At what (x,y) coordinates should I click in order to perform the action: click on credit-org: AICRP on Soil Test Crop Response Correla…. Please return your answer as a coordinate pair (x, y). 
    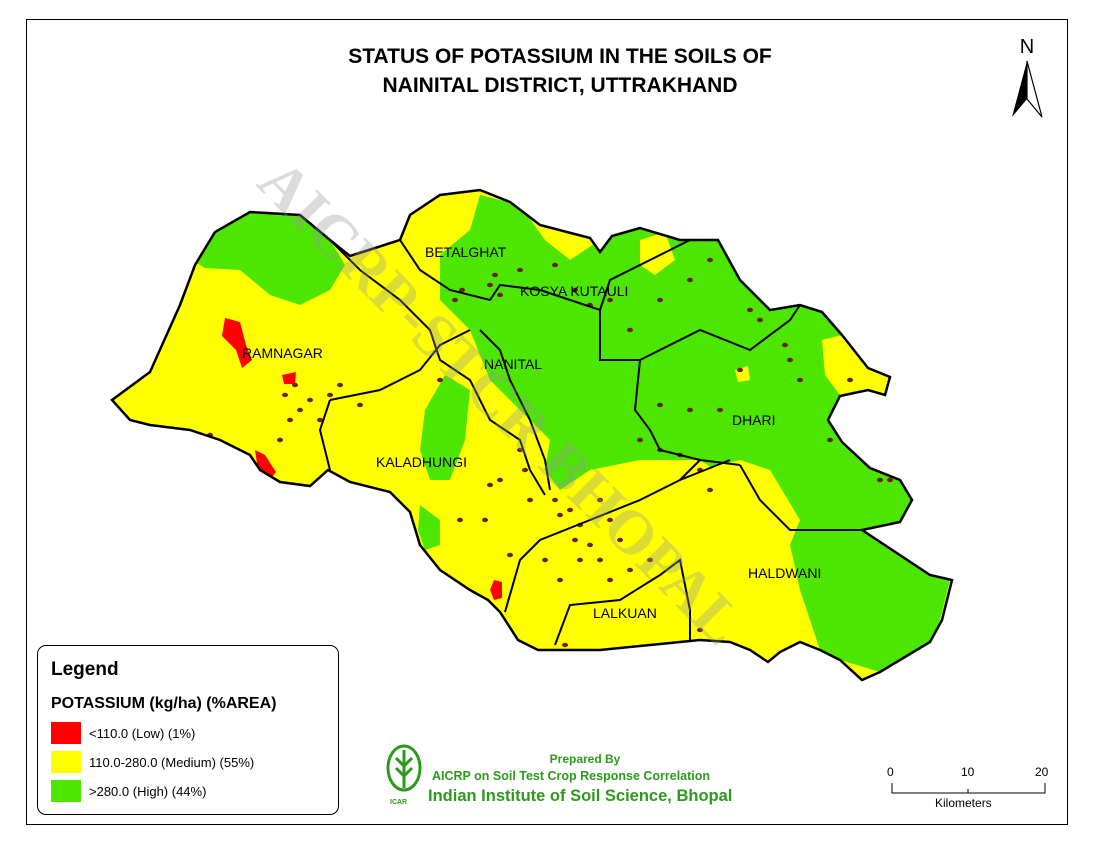
    Looking at the image, I should click on (571, 776).